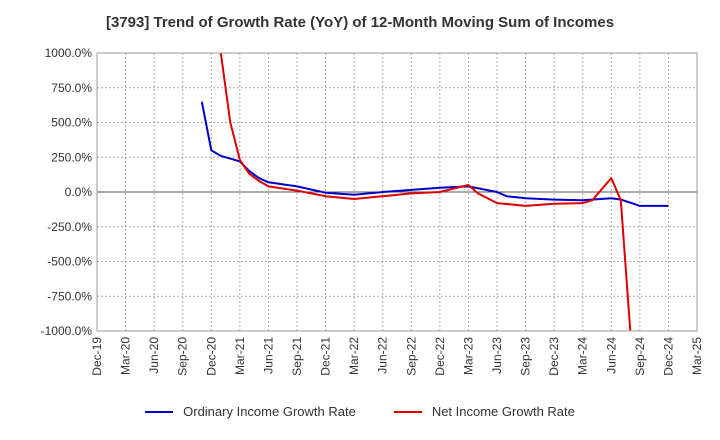 This screenshot has height=440, width=720. I want to click on x-tick-label: Mar-22, so click(354, 356).